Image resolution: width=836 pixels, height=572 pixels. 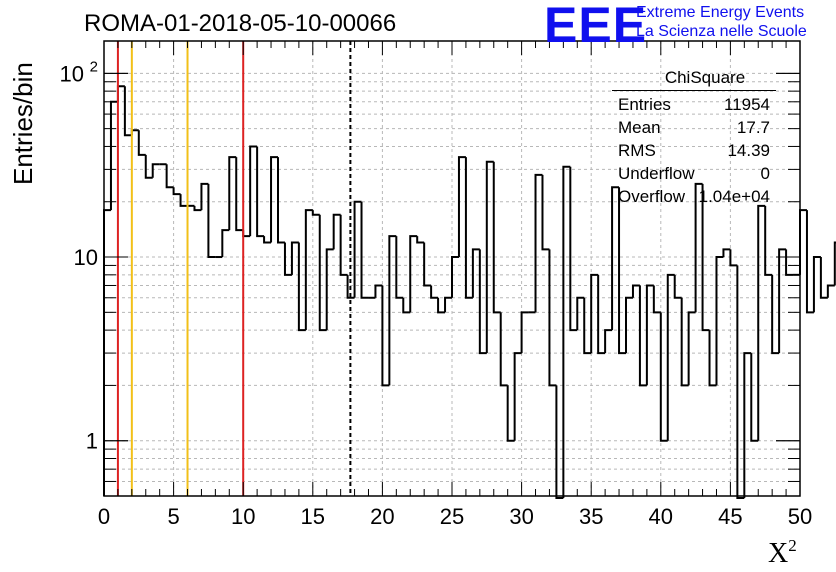 I want to click on x-tick-label: 20, so click(x=382, y=516).